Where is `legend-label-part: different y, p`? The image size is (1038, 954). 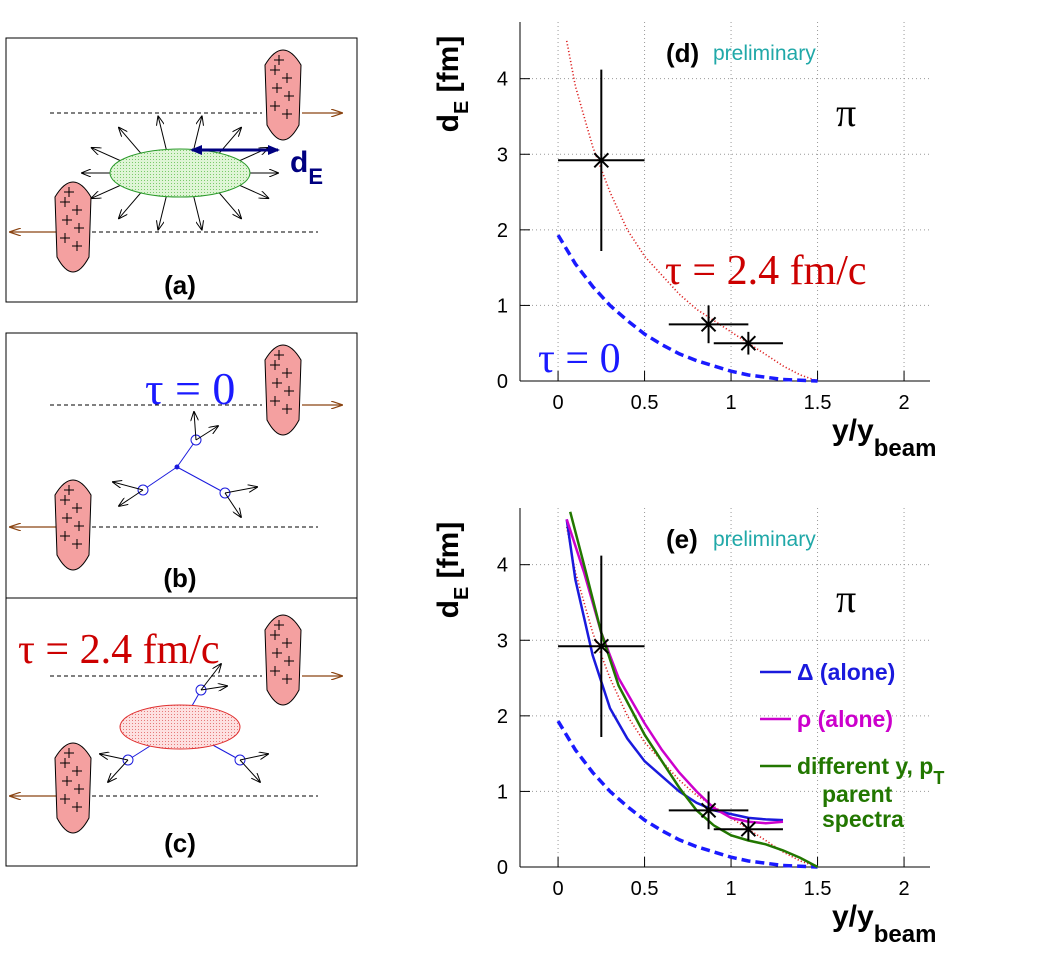 legend-label-part: different y, p is located at coordinates (865, 766).